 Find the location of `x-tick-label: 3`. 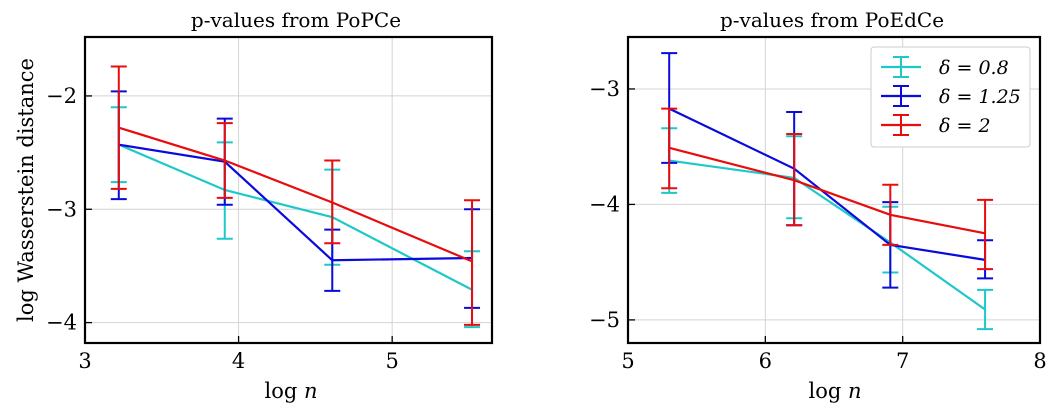

x-tick-label: 3 is located at coordinates (84, 361).